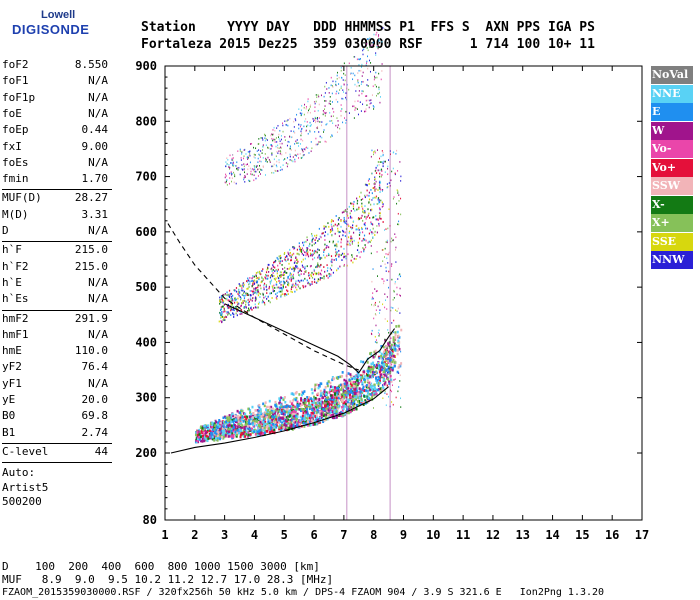  What do you see at coordinates (523, 535) in the screenshot?
I see `x-tick-label: 13` at bounding box center [523, 535].